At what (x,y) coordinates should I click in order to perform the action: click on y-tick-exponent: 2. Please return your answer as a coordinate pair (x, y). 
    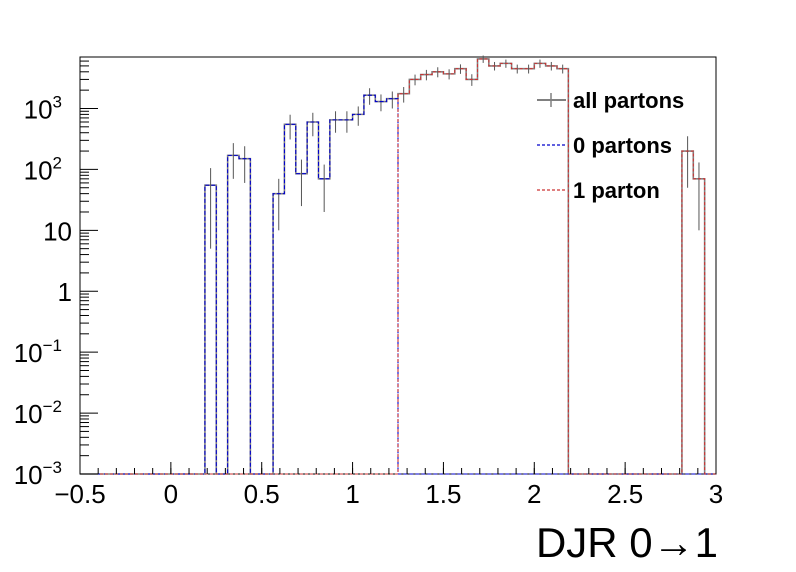
    Looking at the image, I should click on (57, 162).